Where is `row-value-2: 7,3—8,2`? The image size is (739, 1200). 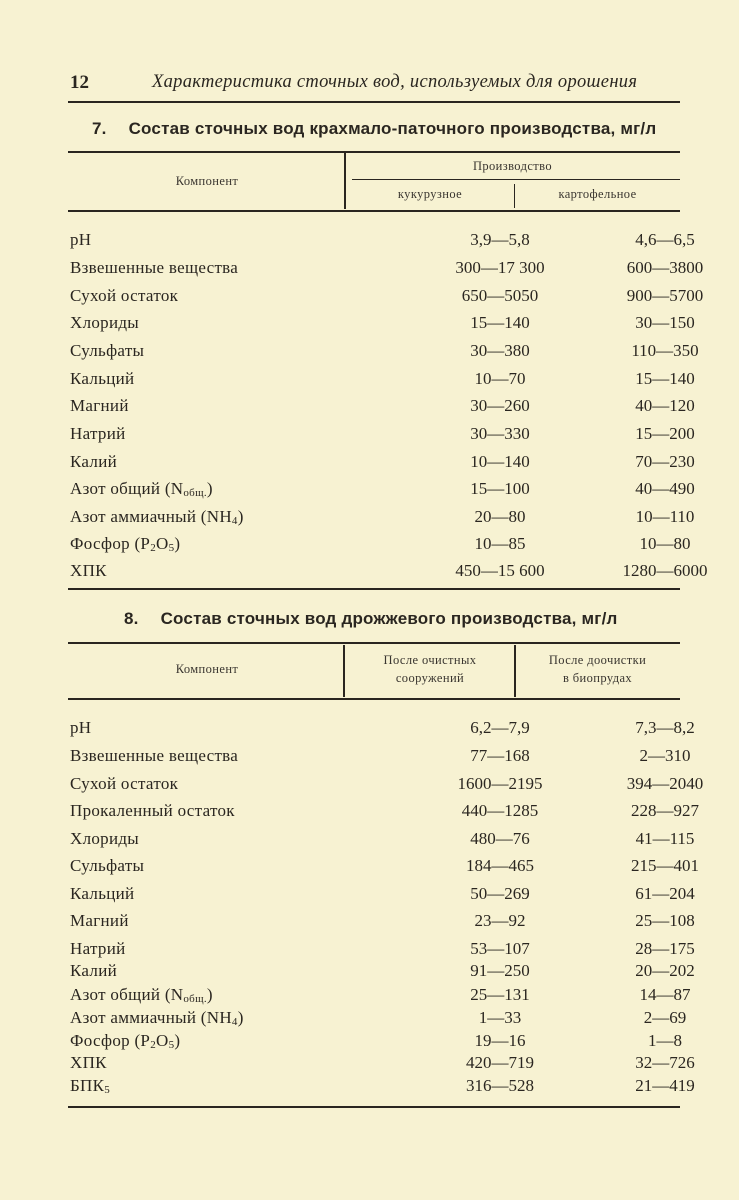 row-value-2: 7,3—8,2 is located at coordinates (665, 727).